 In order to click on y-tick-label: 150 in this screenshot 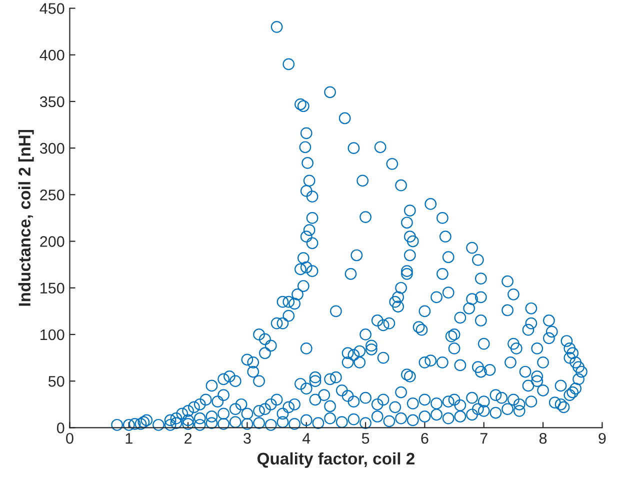, I will do `click(52, 288)`.